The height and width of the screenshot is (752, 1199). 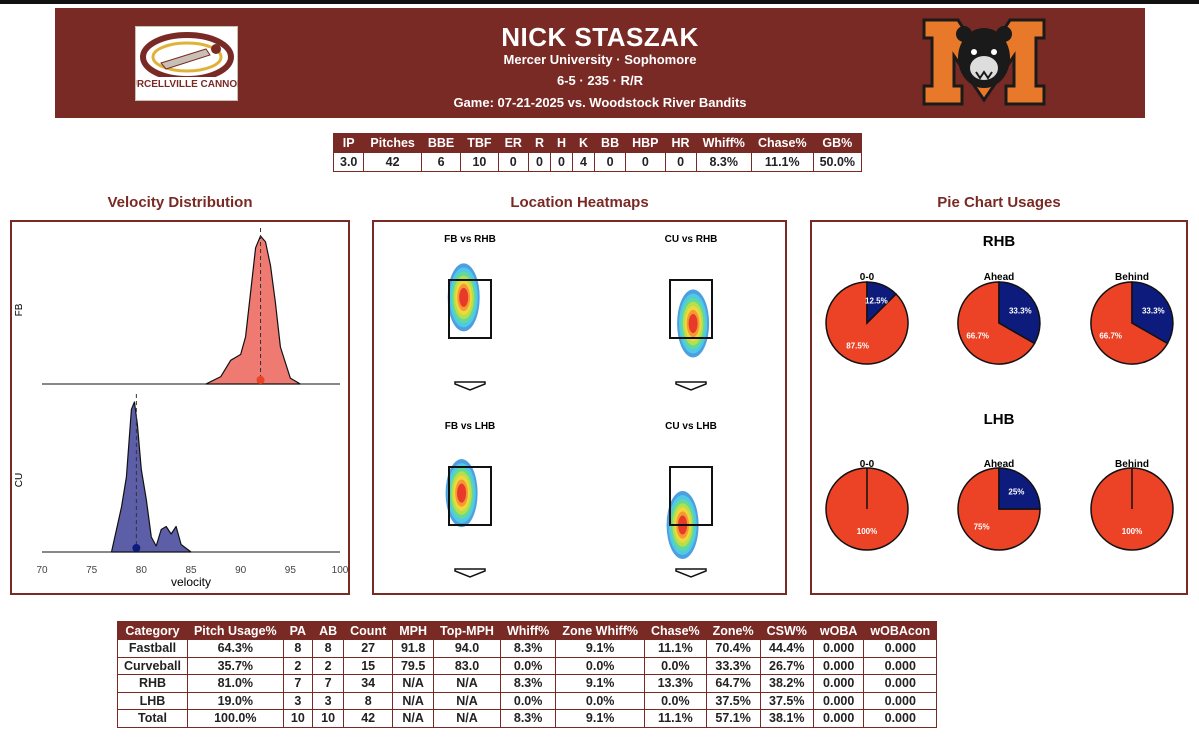 What do you see at coordinates (340, 570) in the screenshot?
I see `x-tick-label: 100` at bounding box center [340, 570].